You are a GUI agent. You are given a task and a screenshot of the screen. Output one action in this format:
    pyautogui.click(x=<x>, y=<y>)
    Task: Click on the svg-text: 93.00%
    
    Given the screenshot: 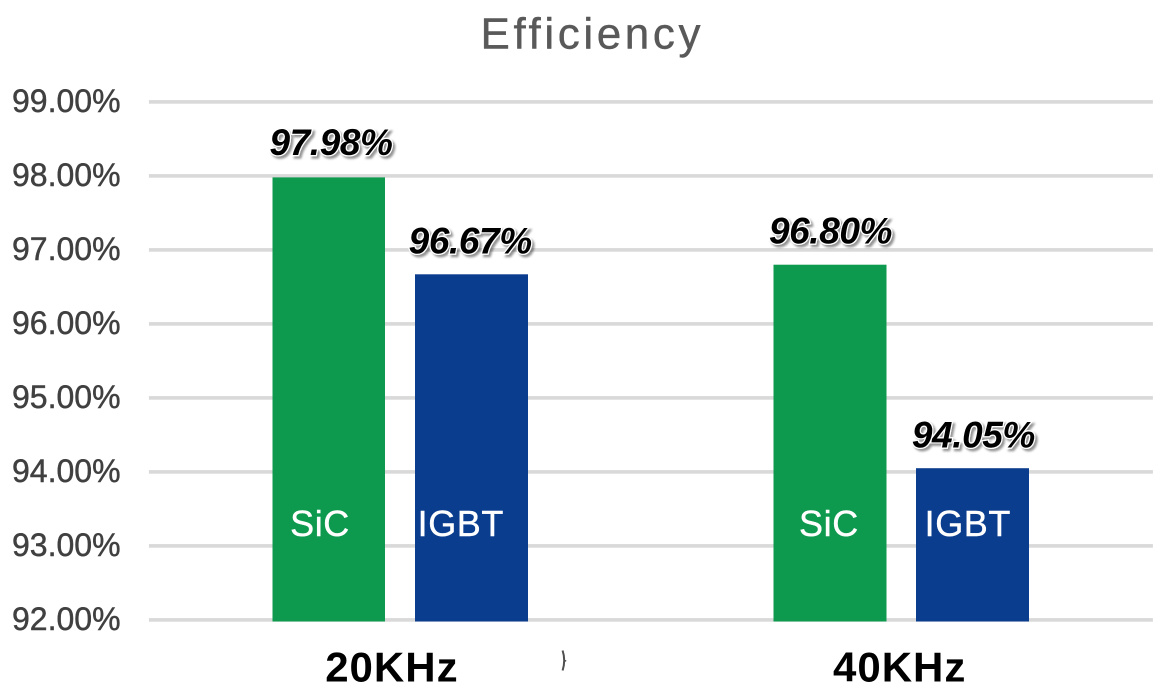 What is the action you would take?
    pyautogui.click(x=66, y=545)
    